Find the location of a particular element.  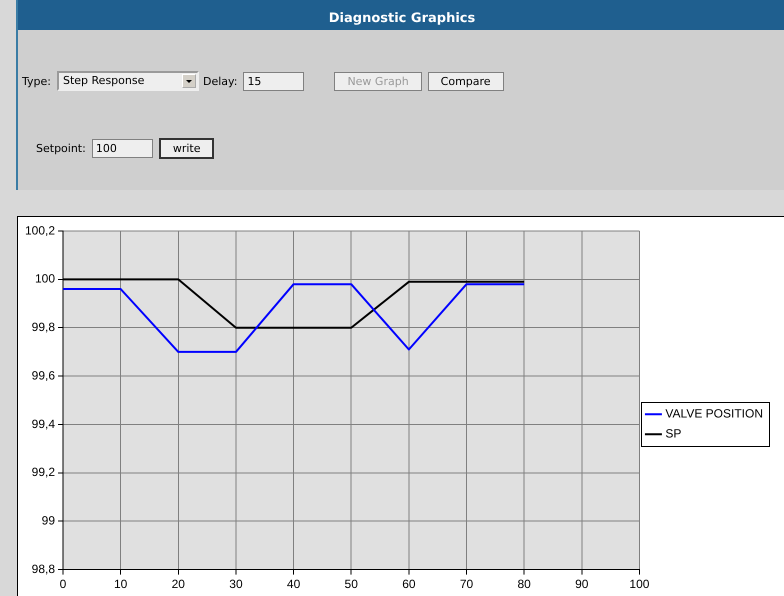

legend-label: SP is located at coordinates (673, 433).